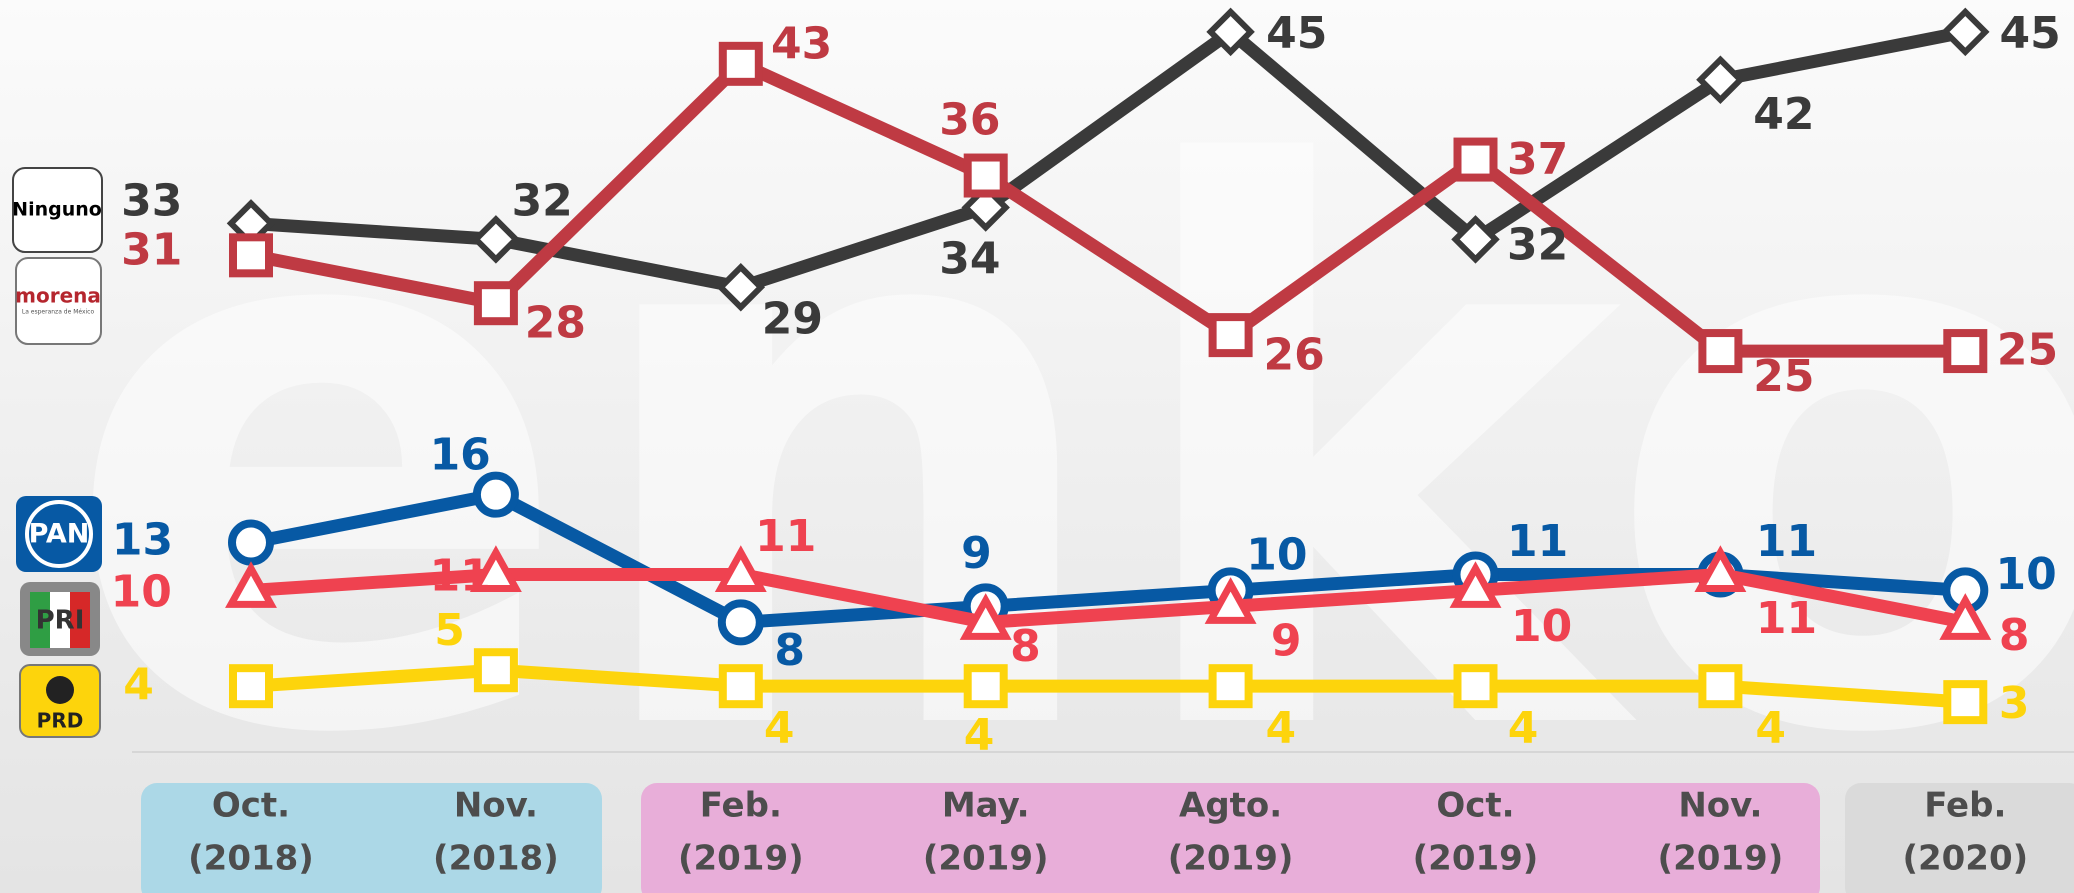  Describe the element at coordinates (969, 259) in the screenshot. I see `data-label: 34` at that location.